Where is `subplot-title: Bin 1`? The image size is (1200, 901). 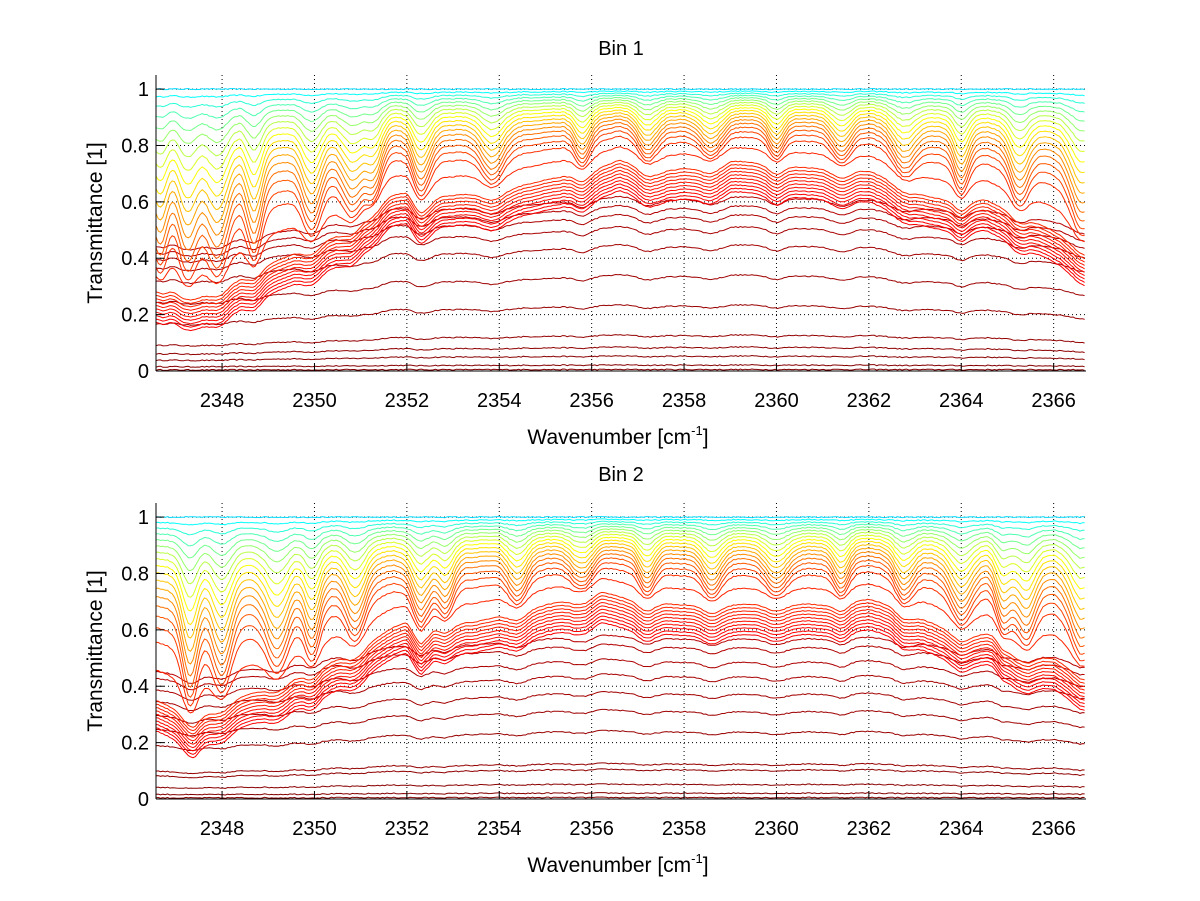 subplot-title: Bin 1 is located at coordinates (621, 49).